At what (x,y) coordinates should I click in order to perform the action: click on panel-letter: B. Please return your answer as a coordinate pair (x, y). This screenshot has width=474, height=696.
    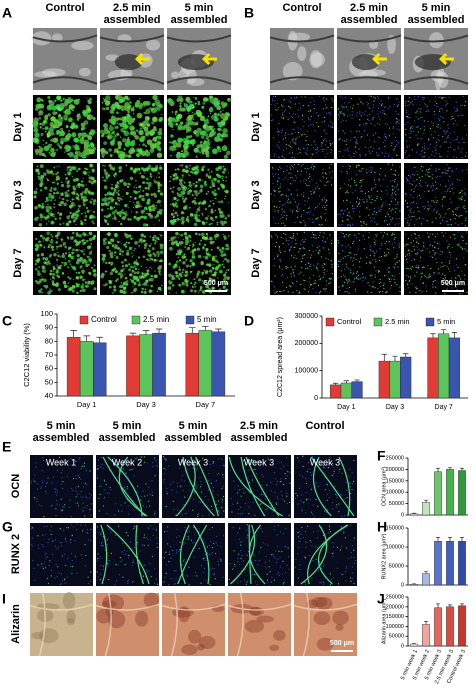
    Looking at the image, I should click on (249, 13).